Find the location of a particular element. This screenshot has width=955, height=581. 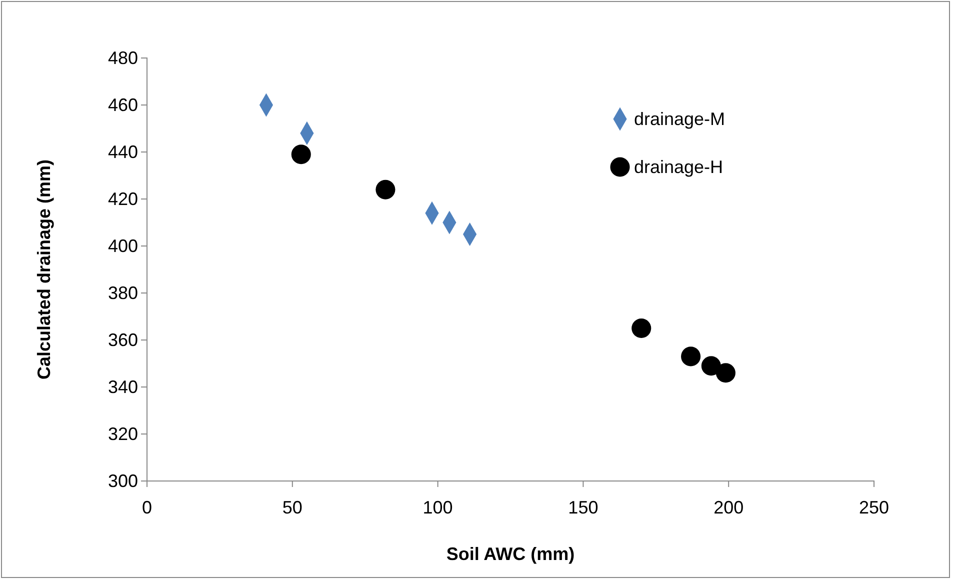

x-tick-label: 0 is located at coordinates (147, 507).